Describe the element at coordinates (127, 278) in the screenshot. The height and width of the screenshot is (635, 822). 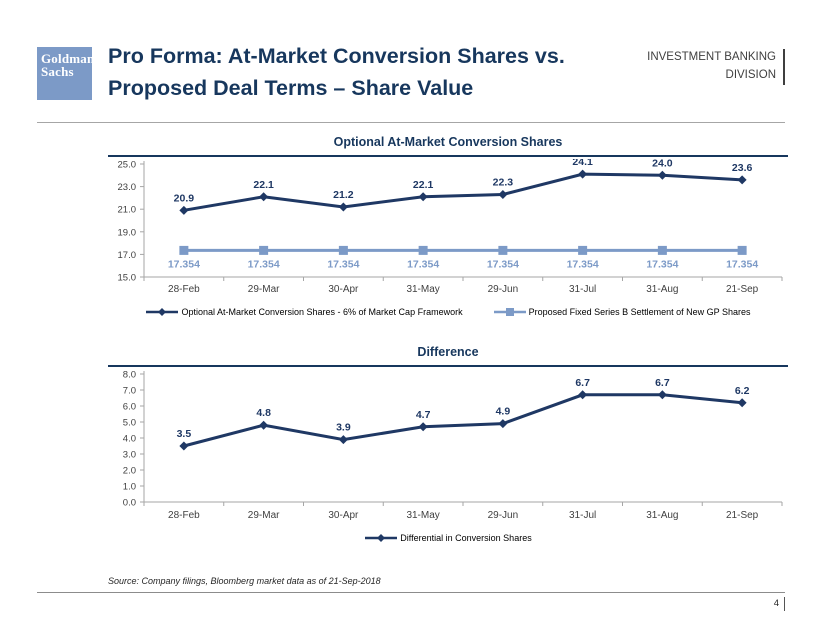
I see `y-axis-tick-label: 15.0` at that location.